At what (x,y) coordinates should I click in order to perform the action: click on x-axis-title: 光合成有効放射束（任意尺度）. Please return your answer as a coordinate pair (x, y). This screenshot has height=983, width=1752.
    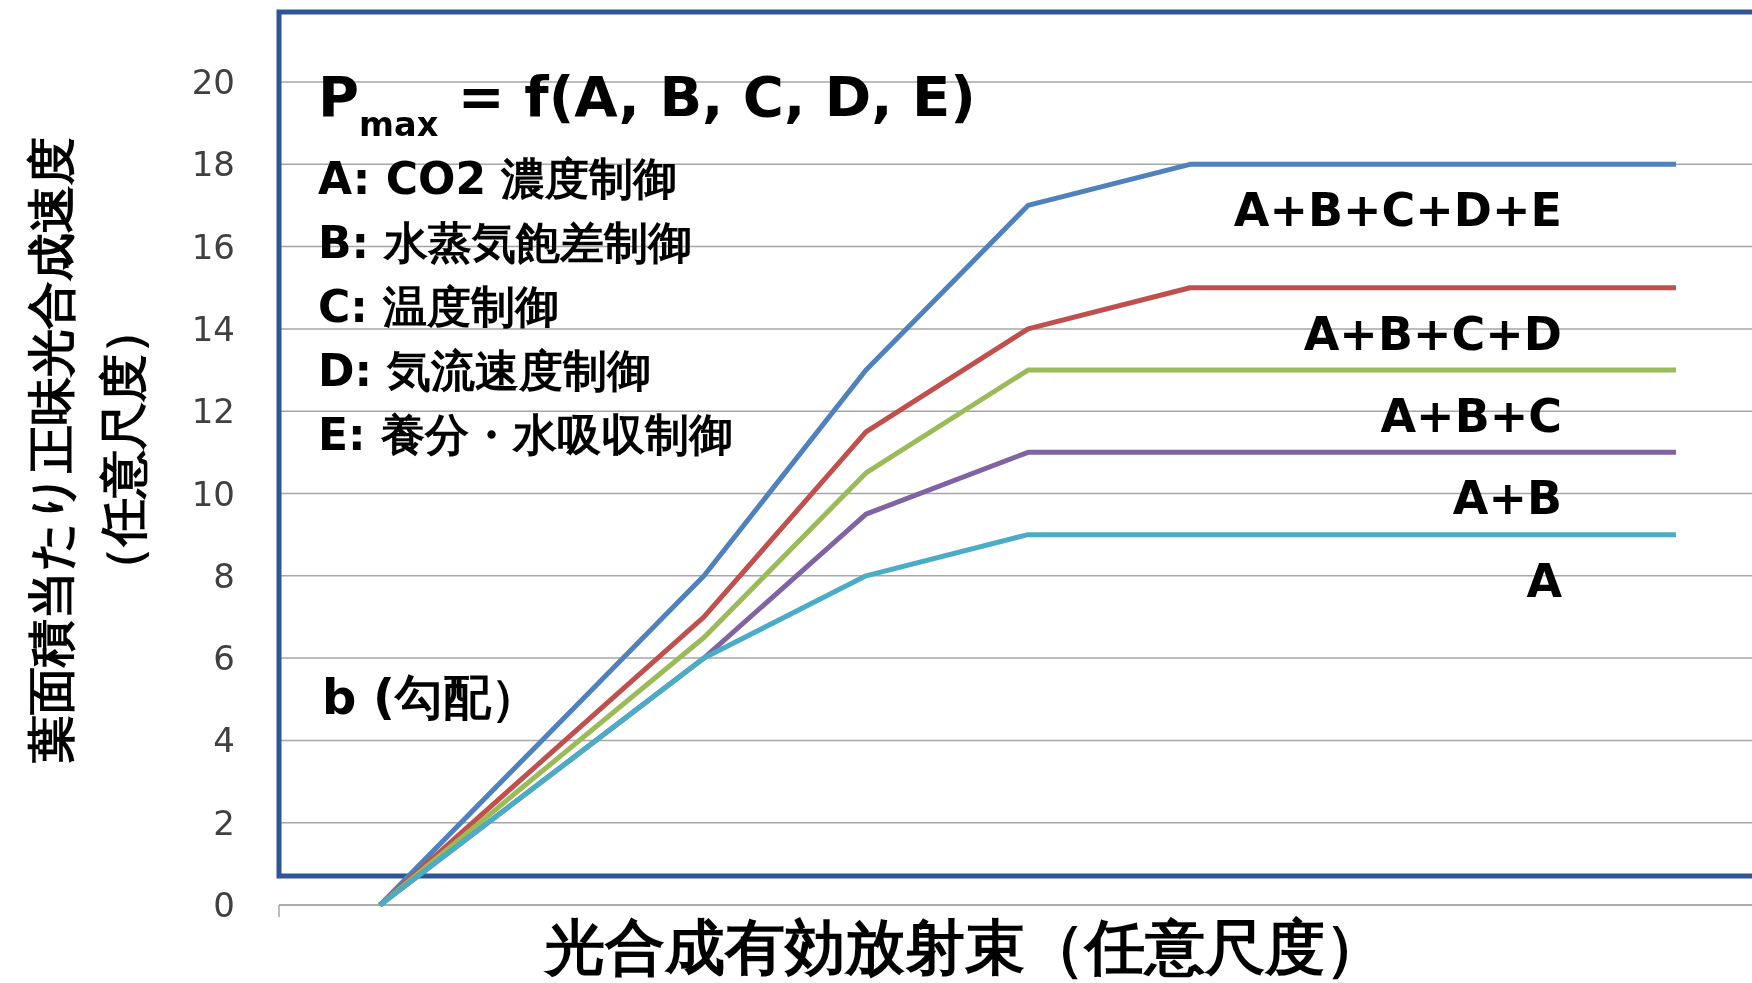
    Looking at the image, I should click on (964, 947).